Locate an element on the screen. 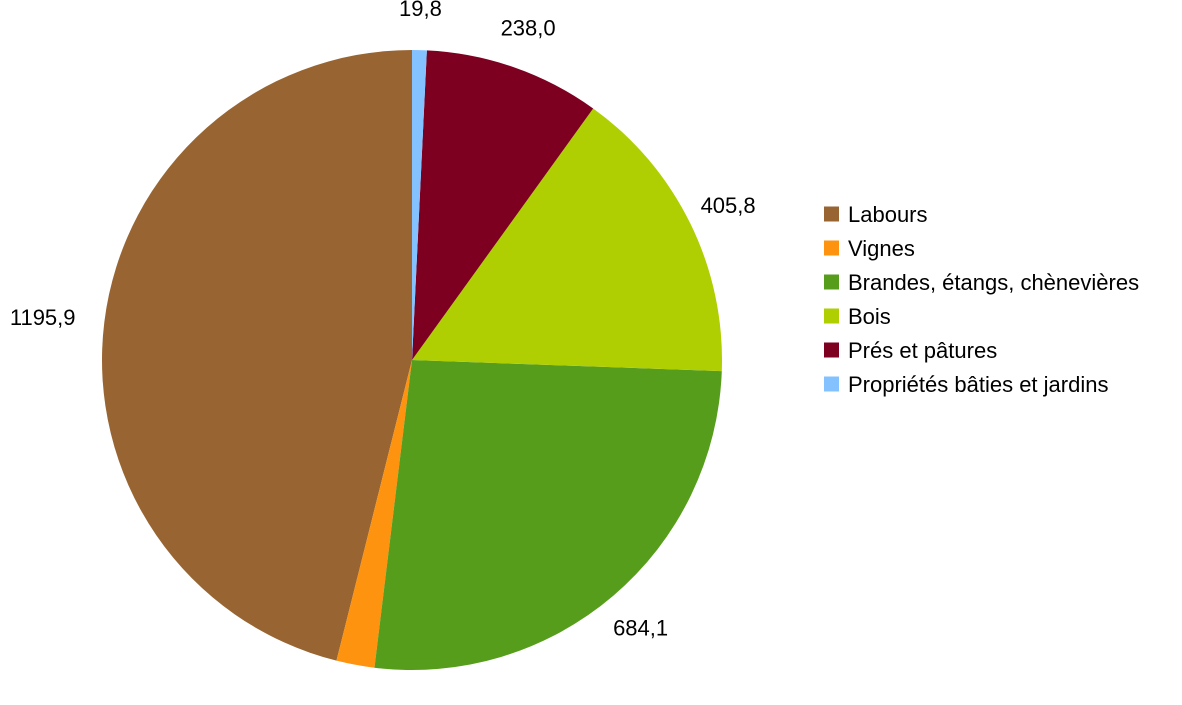 The image size is (1182, 705). slice-value-label: 405,8 is located at coordinates (728, 205).